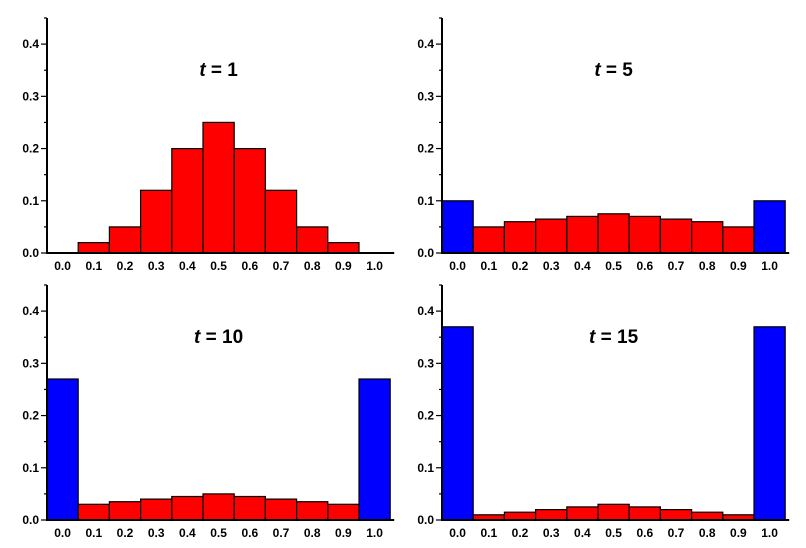 This screenshot has height=548, width=806. What do you see at coordinates (218, 70) in the screenshot?
I see `panel-title: t = 1` at bounding box center [218, 70].